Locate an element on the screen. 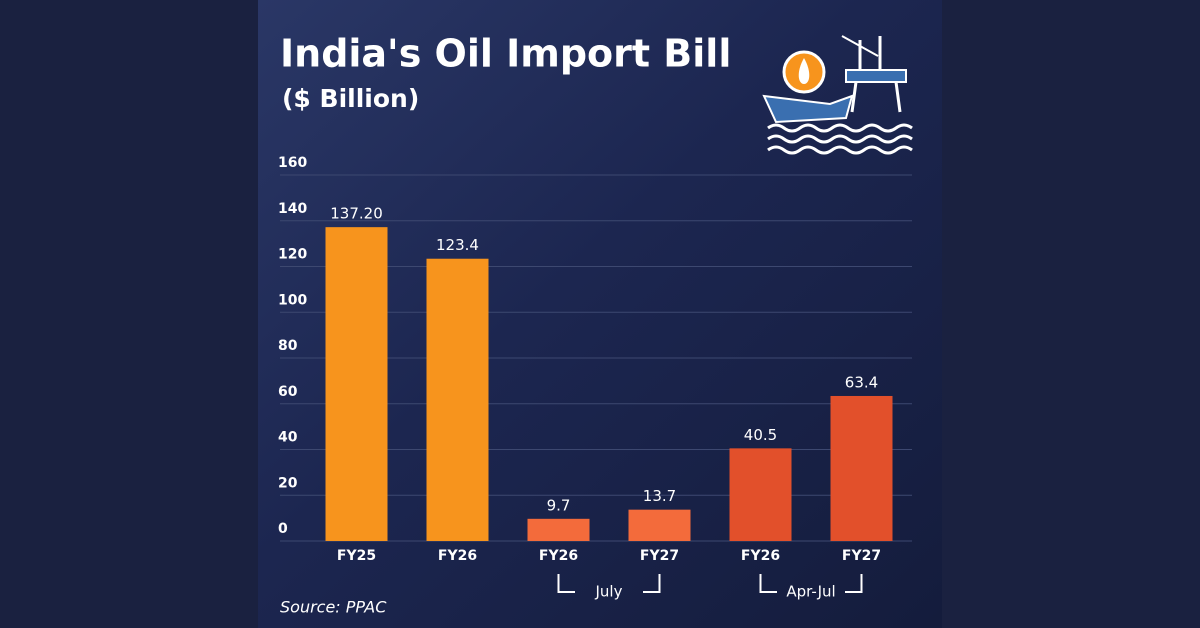 This screenshot has height=628, width=1200. group-label: July is located at coordinates (609, 592).